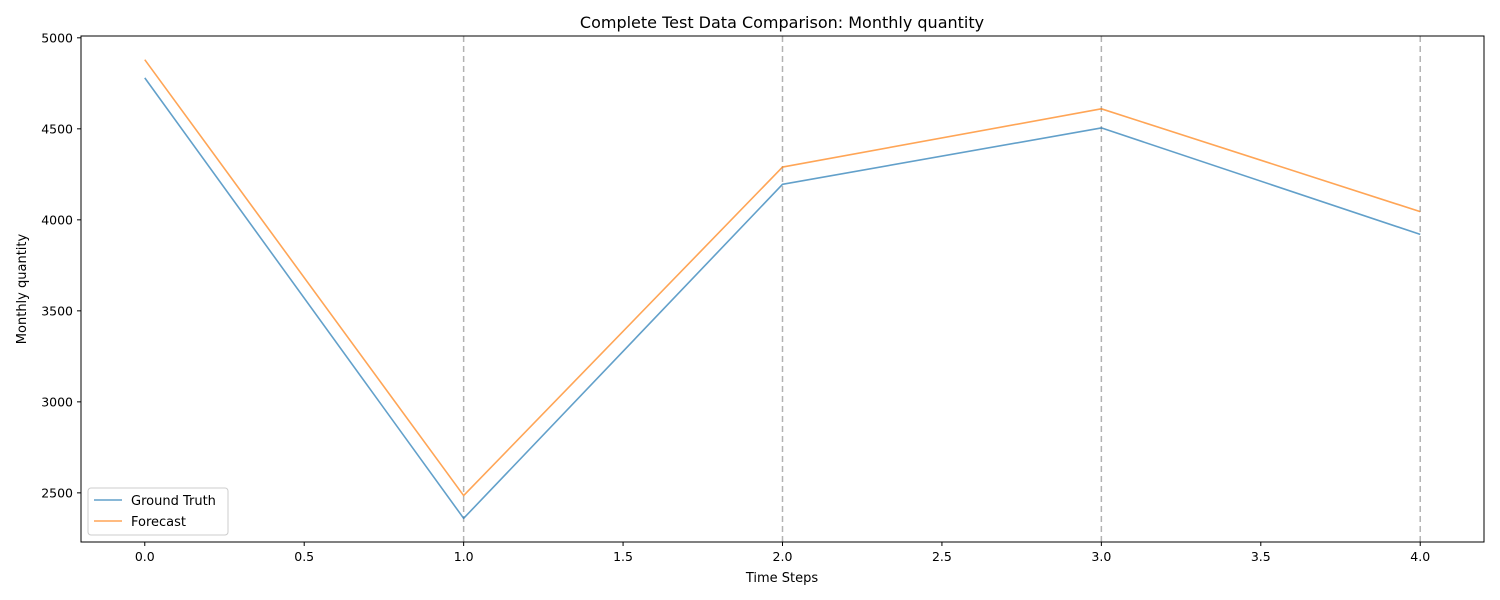 The width and height of the screenshot is (1500, 600). I want to click on x-tick-label: 2.5, so click(942, 556).